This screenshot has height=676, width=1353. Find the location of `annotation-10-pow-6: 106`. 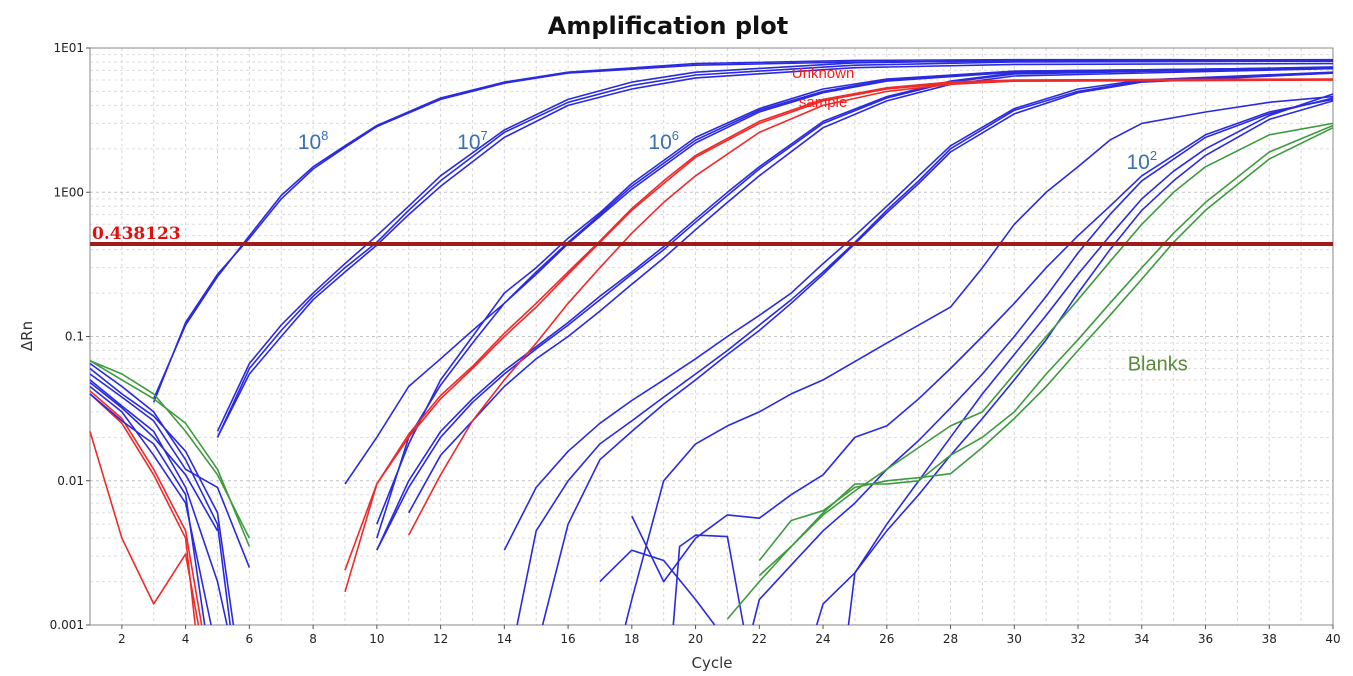

annotation-10-pow-6: 106 is located at coordinates (663, 141).